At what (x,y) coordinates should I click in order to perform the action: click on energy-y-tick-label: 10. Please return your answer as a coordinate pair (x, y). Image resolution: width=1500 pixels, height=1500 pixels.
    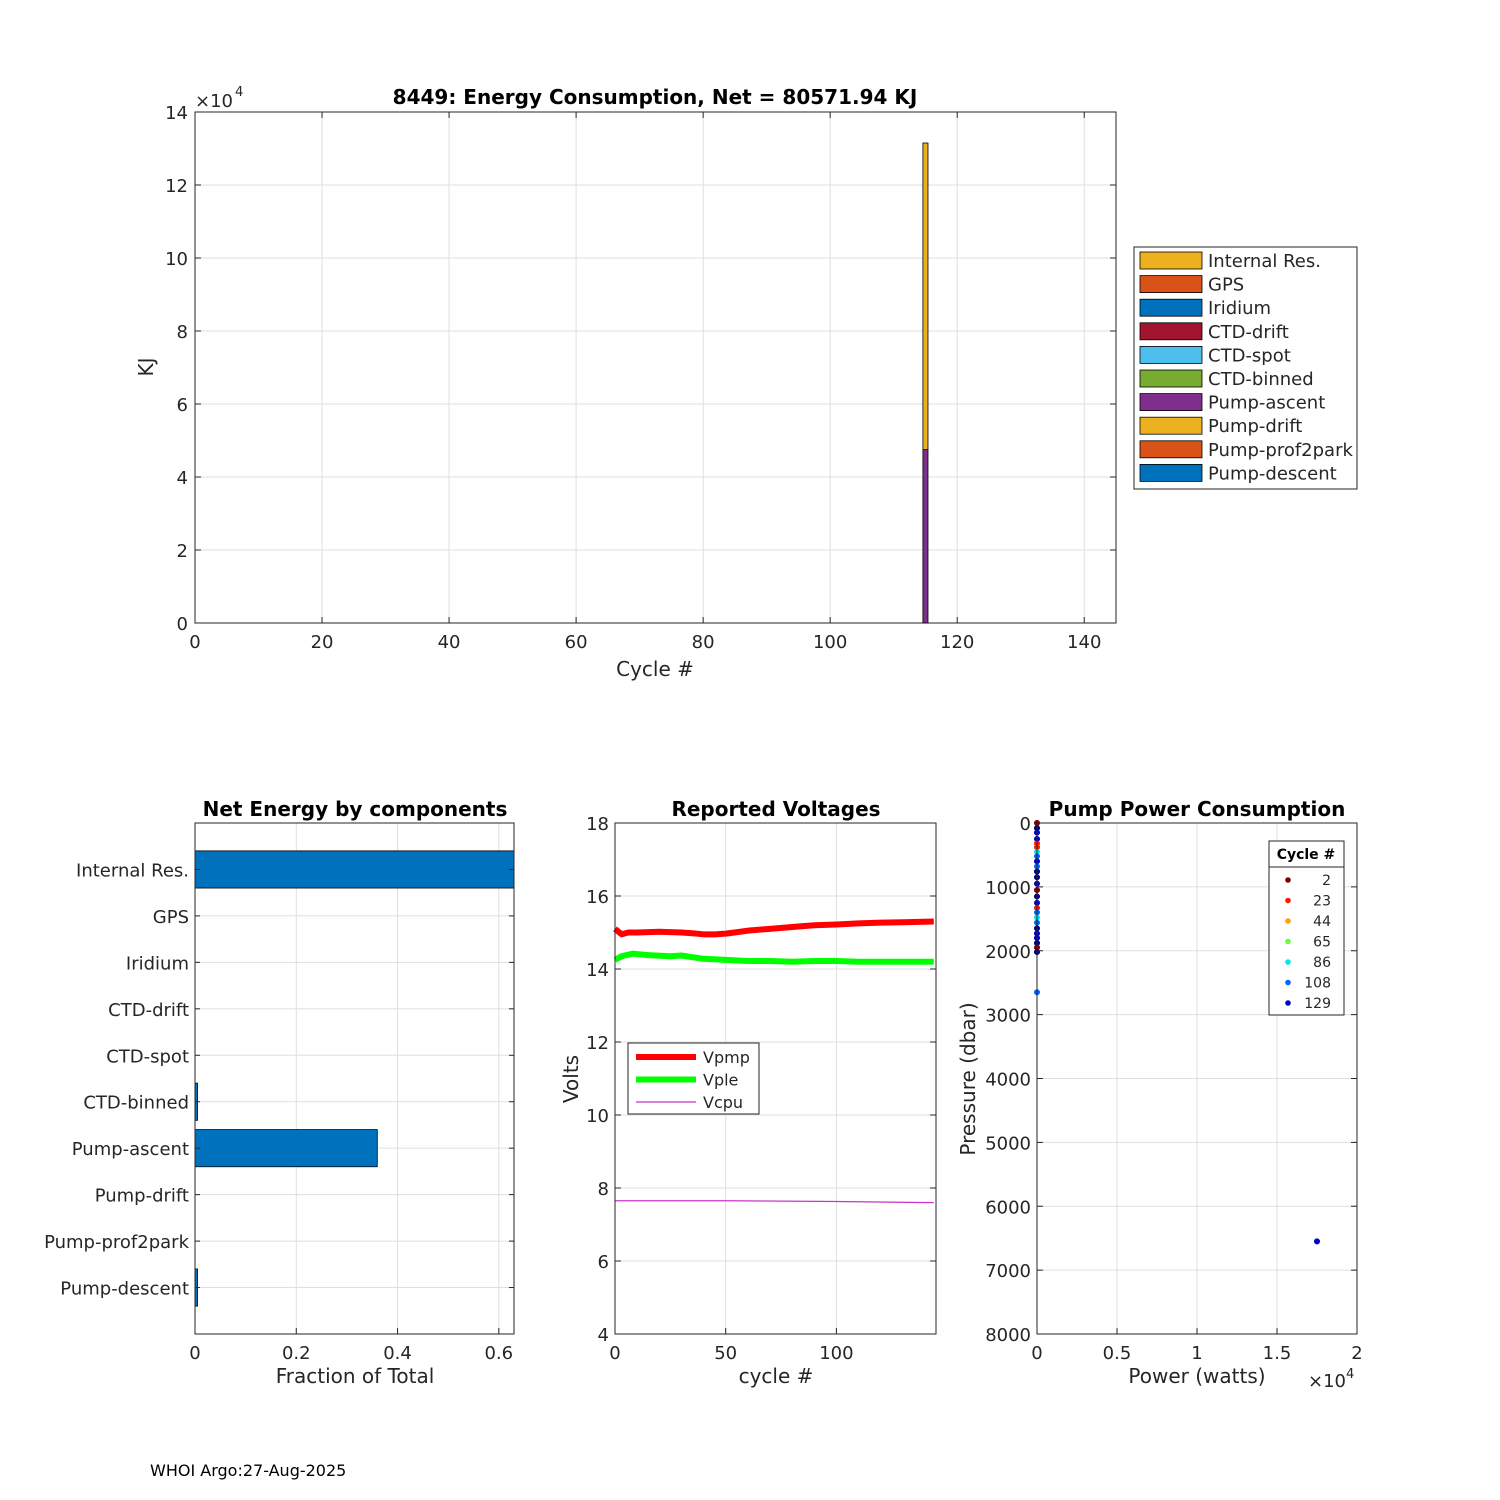
    Looking at the image, I should click on (176, 259).